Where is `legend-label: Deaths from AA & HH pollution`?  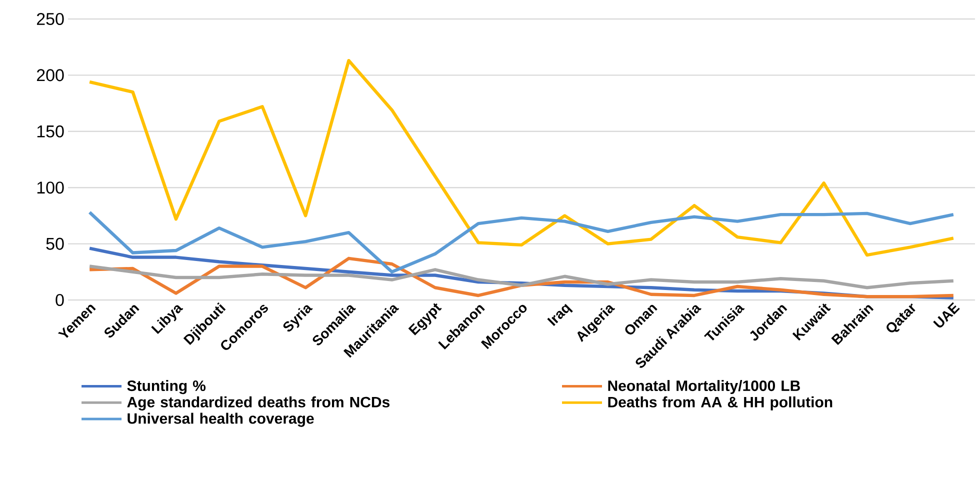
legend-label: Deaths from AA & HH pollution is located at coordinates (720, 403).